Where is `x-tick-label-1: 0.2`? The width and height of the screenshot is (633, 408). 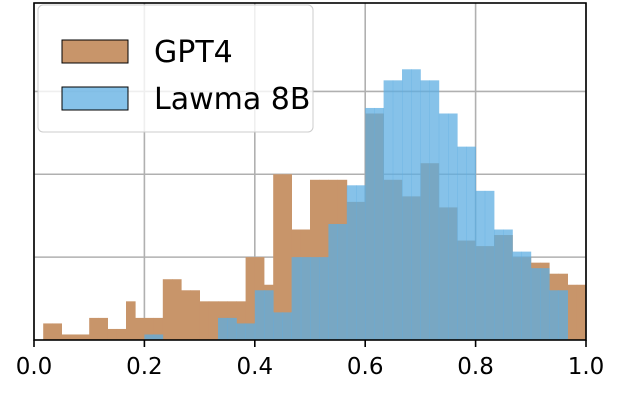 x-tick-label-1: 0.2 is located at coordinates (144, 367).